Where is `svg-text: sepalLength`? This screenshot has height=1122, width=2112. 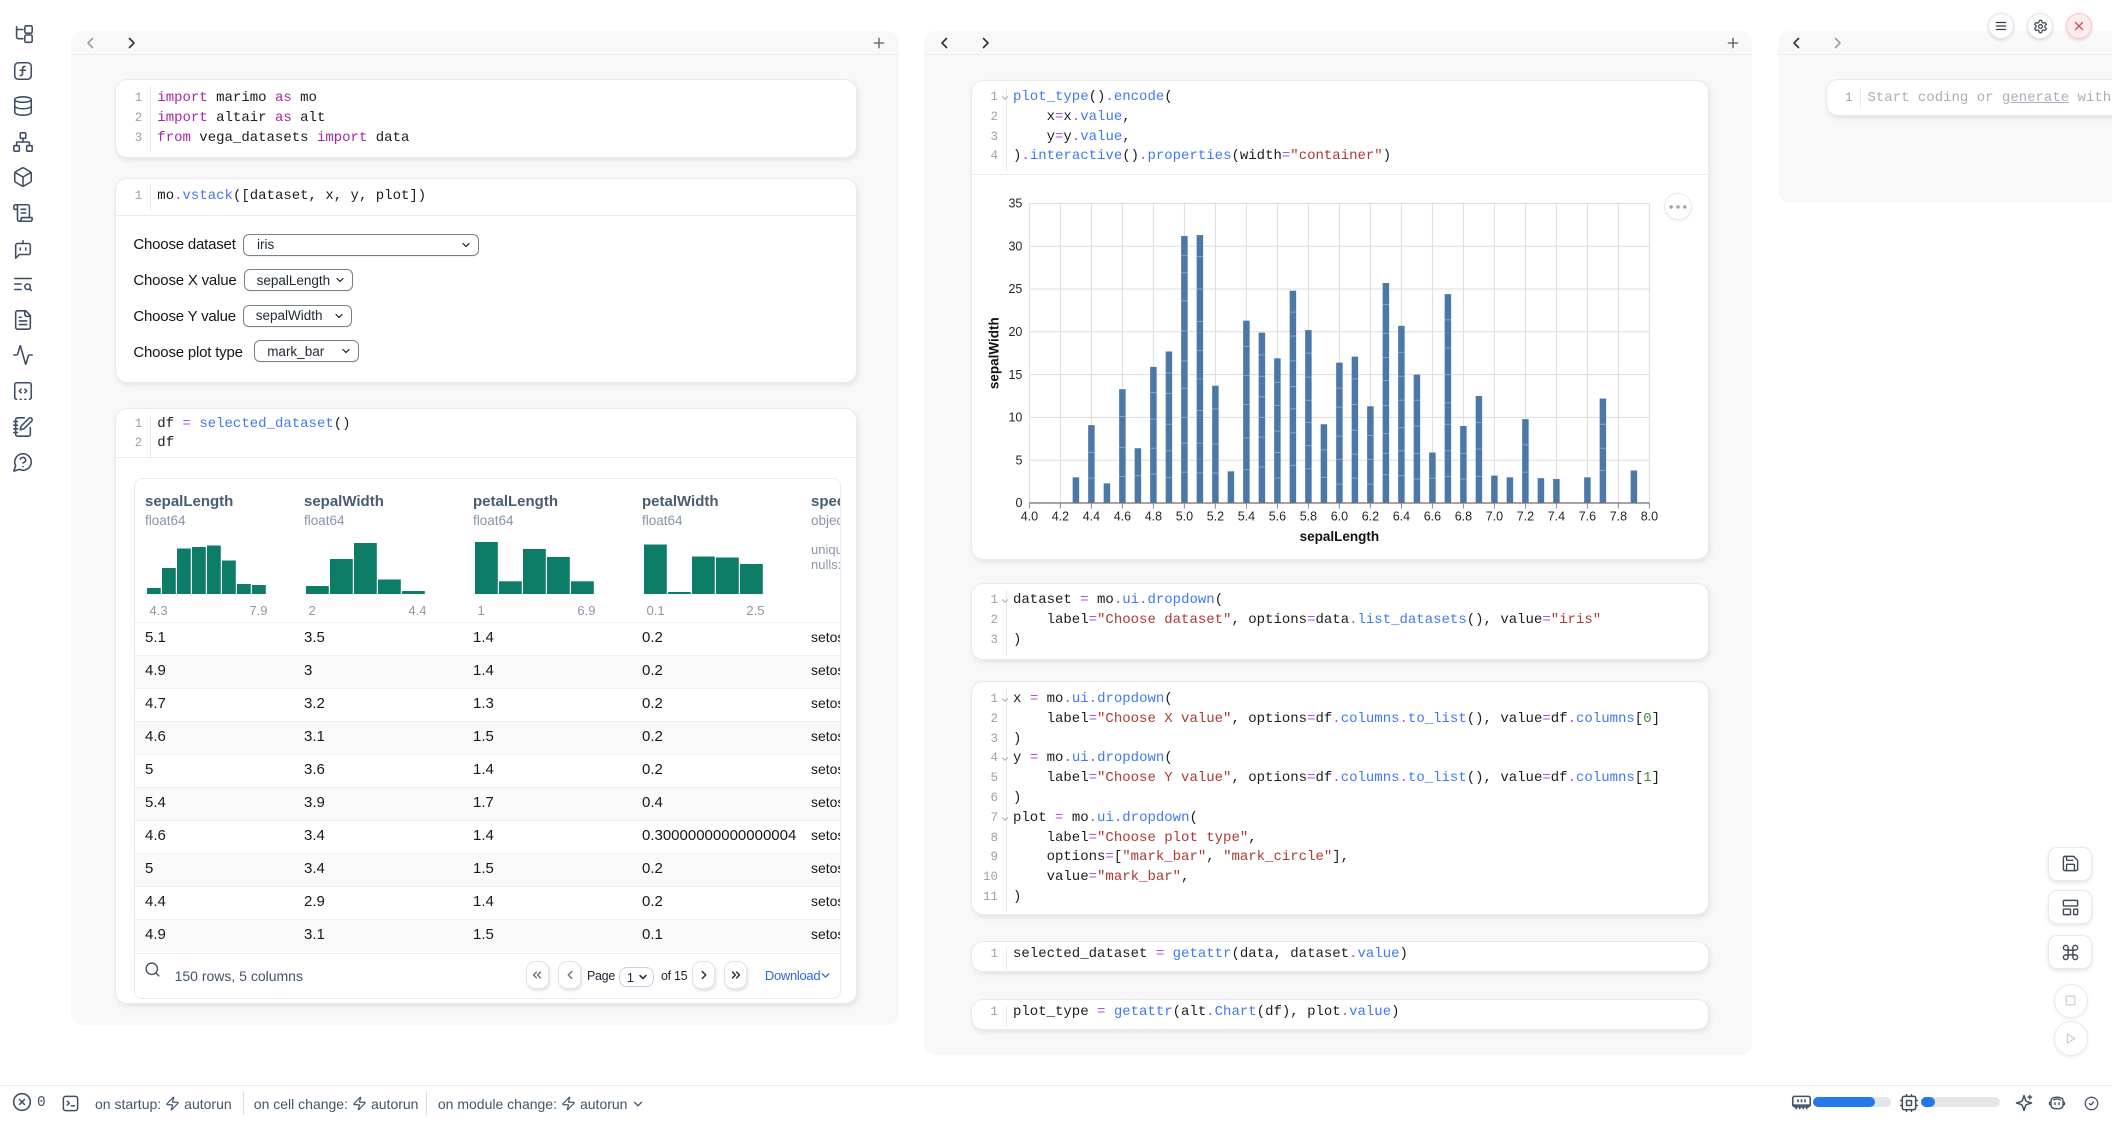
svg-text: sepalLength is located at coordinates (1340, 536).